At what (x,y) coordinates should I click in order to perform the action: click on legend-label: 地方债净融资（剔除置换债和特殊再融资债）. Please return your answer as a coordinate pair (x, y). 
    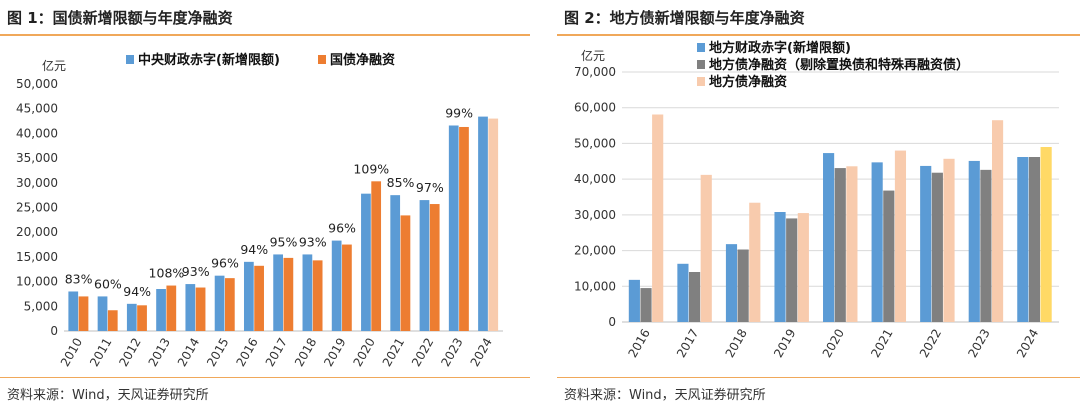
    Looking at the image, I should click on (839, 65).